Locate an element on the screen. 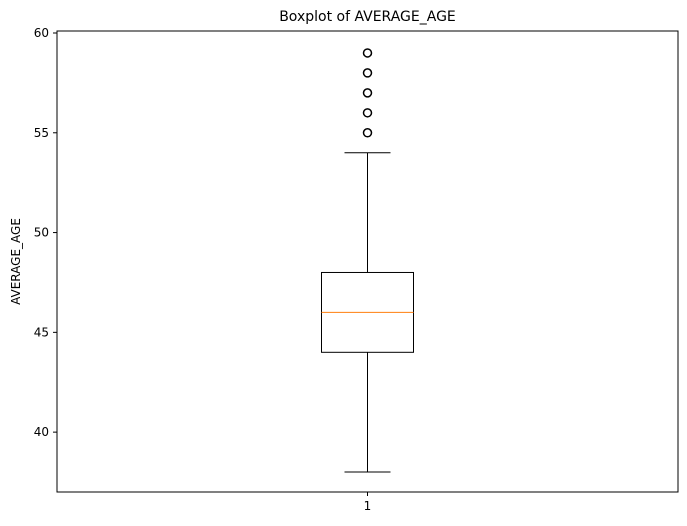  y-tick-label: 55 is located at coordinates (41, 133).